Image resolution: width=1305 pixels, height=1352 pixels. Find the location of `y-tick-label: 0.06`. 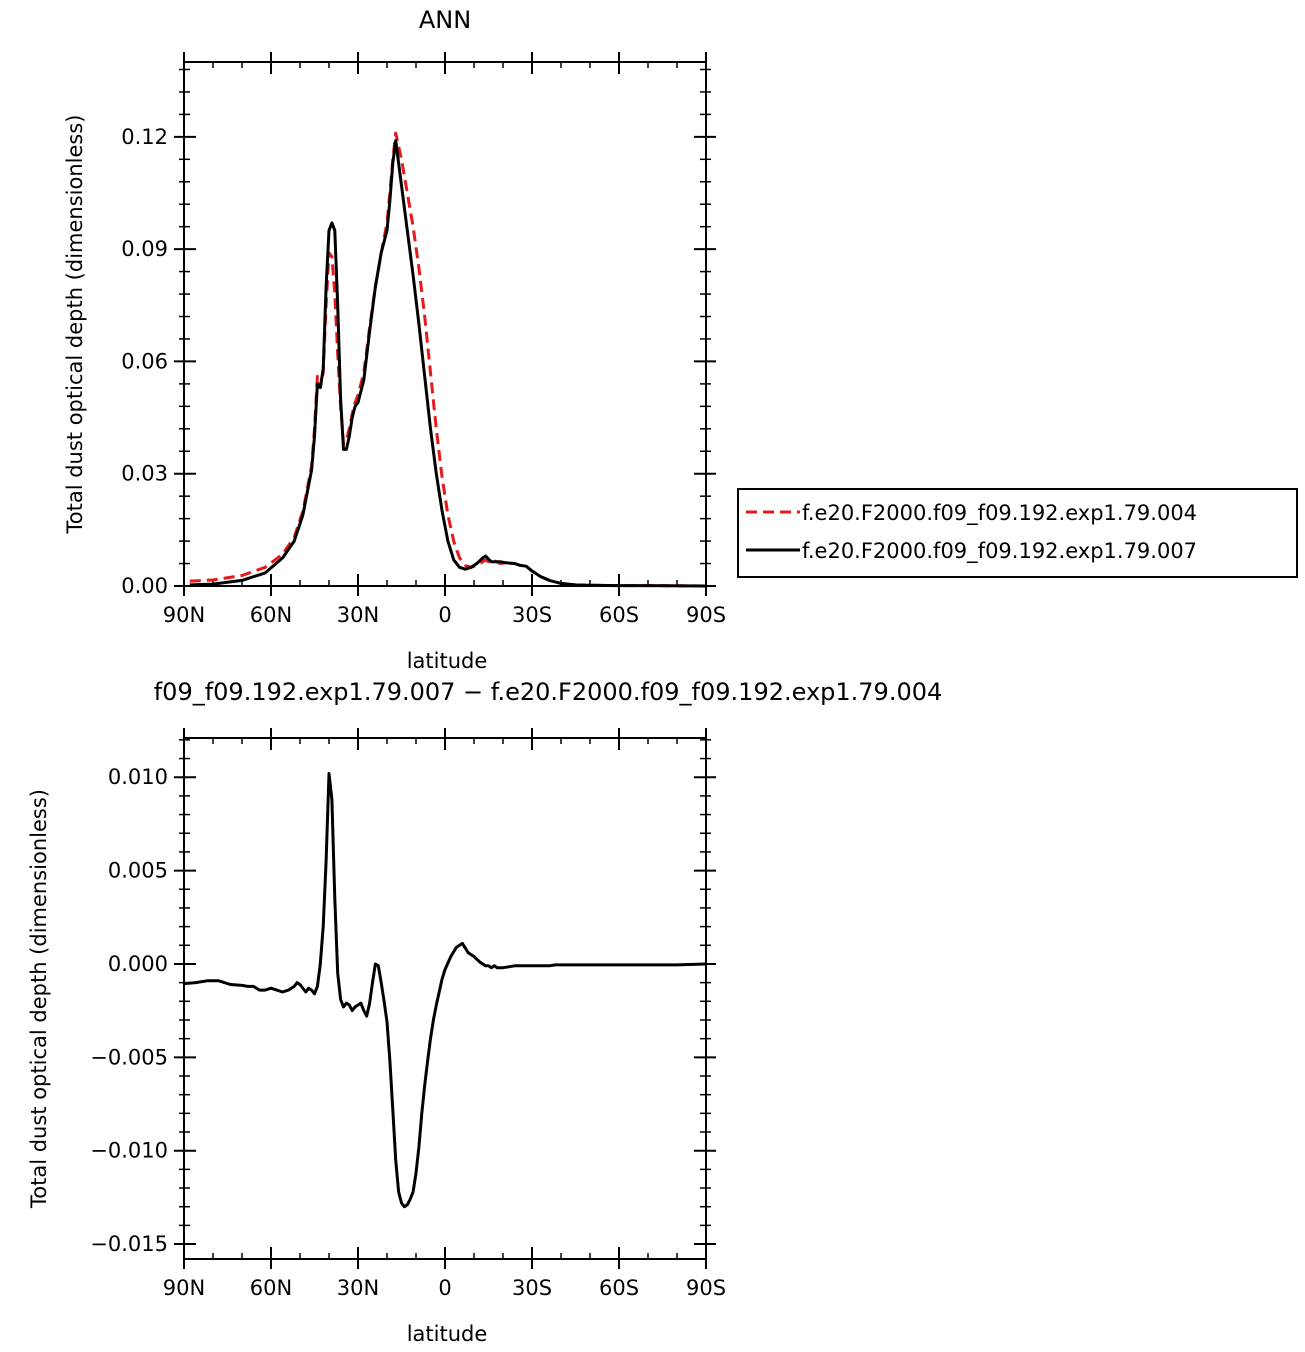

y-tick-label: 0.06 is located at coordinates (144, 361).